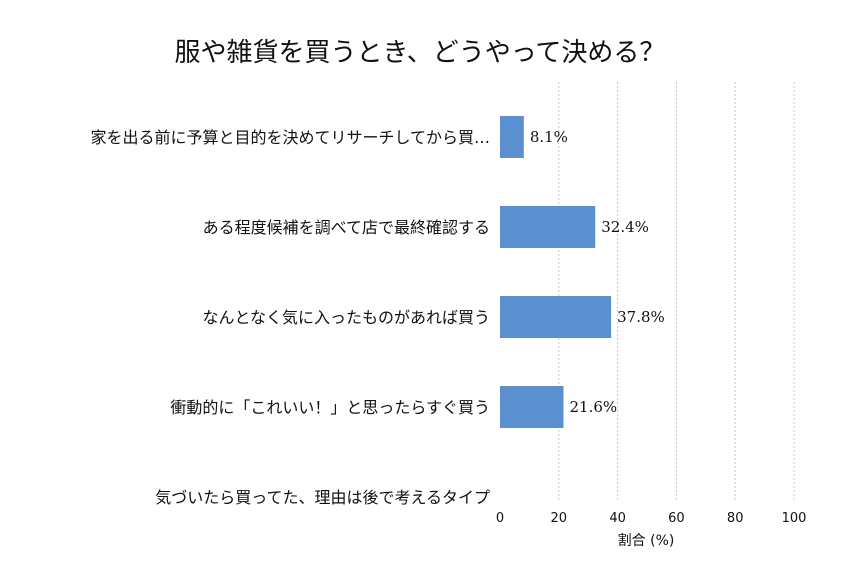 This screenshot has width=846, height=588. Describe the element at coordinates (594, 407) in the screenshot. I see `value-label: 21.6%` at that location.